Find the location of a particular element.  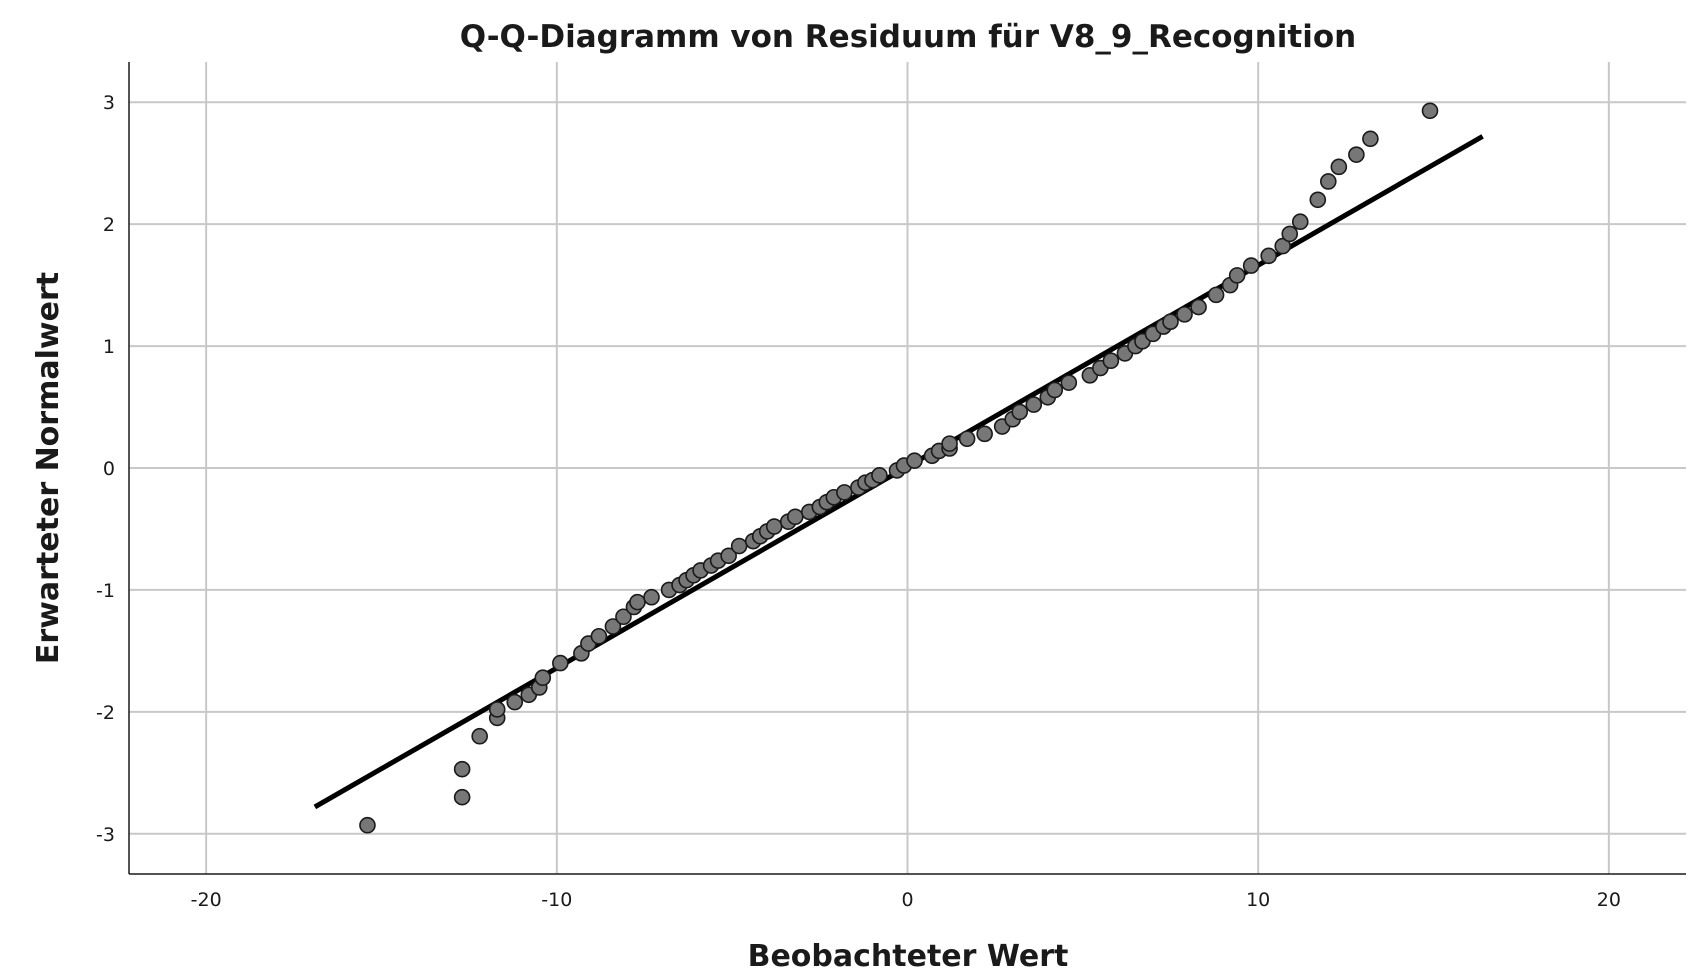

x-axis-title: Beobachteter Wert is located at coordinates (908, 956).